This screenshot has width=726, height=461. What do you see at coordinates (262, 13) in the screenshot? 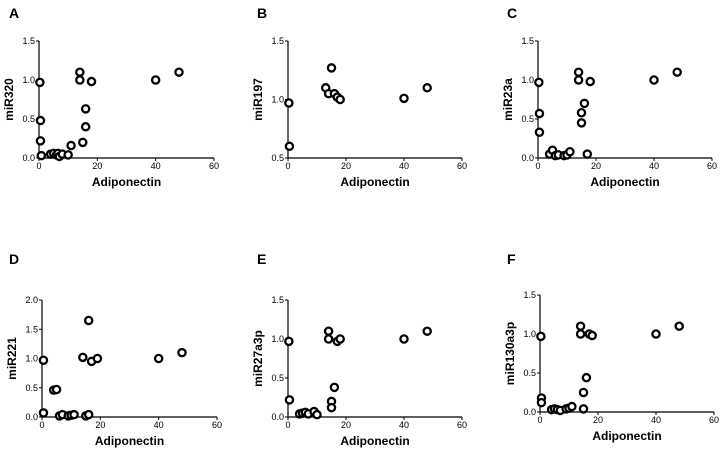
I see `panel-letter: B` at bounding box center [262, 13].